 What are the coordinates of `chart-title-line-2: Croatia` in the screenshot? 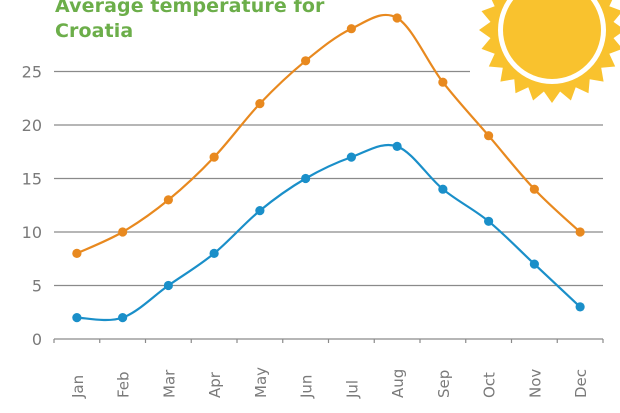 It's located at (94, 31).